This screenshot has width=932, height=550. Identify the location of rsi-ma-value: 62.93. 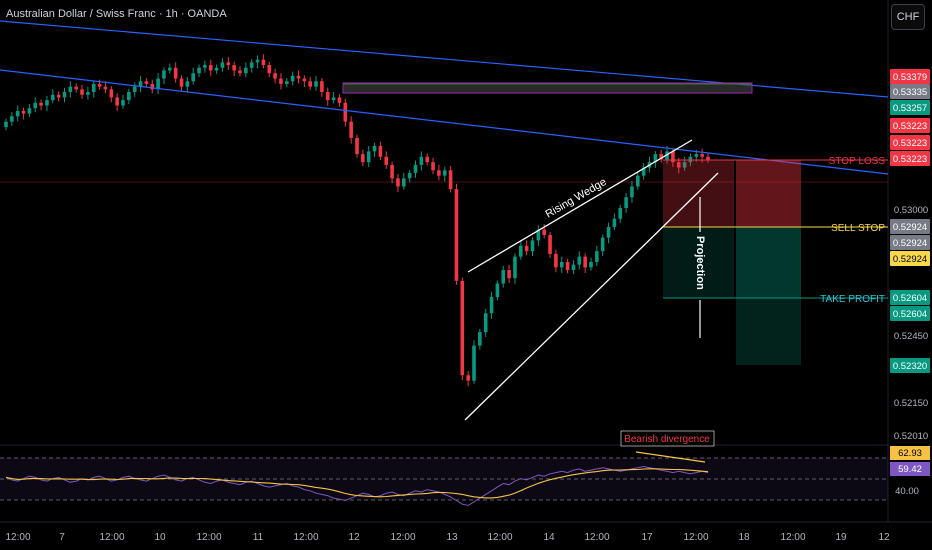
(910, 453).